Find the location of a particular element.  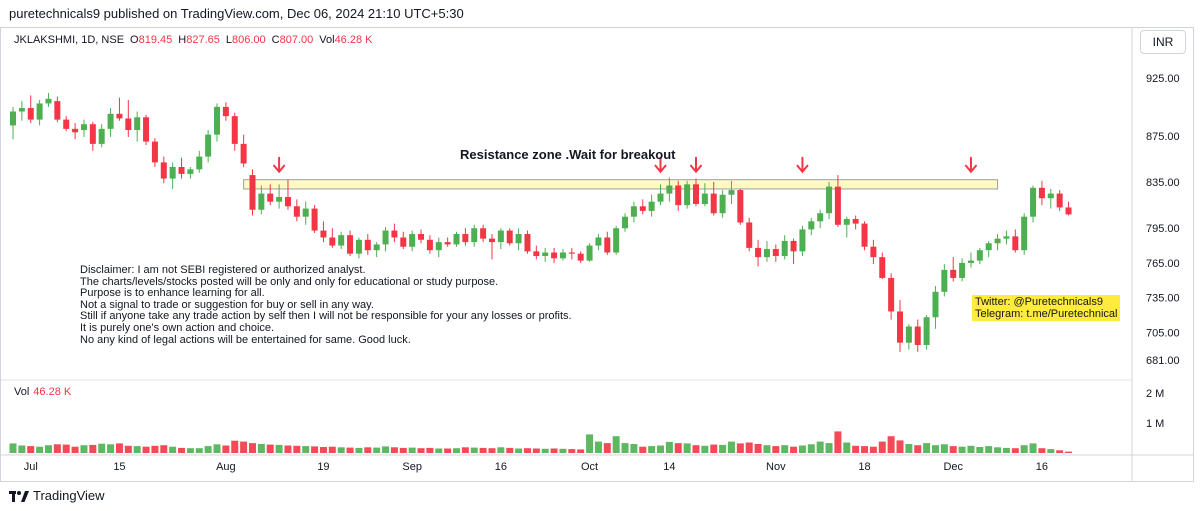

price-tick-label: 705.00 is located at coordinates (1163, 333).